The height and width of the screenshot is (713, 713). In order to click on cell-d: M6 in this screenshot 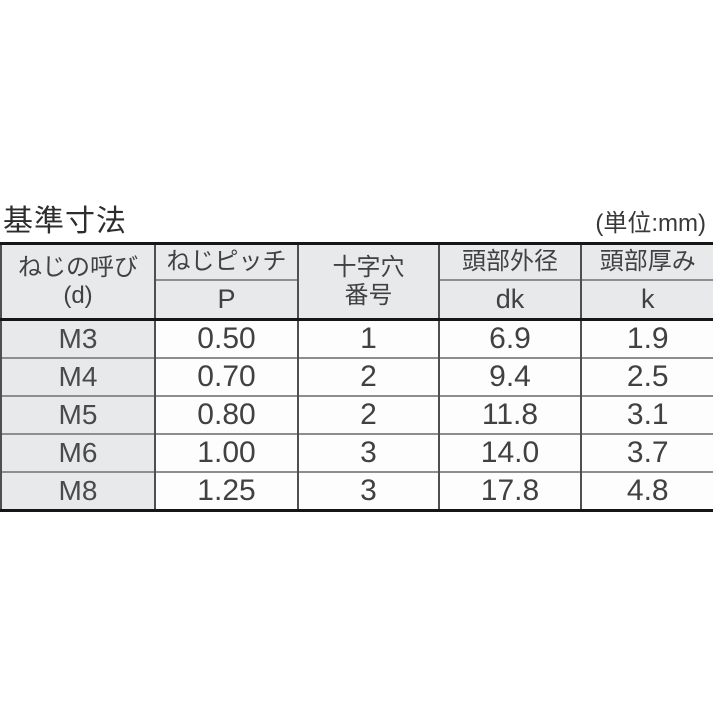, I will do `click(77, 452)`.